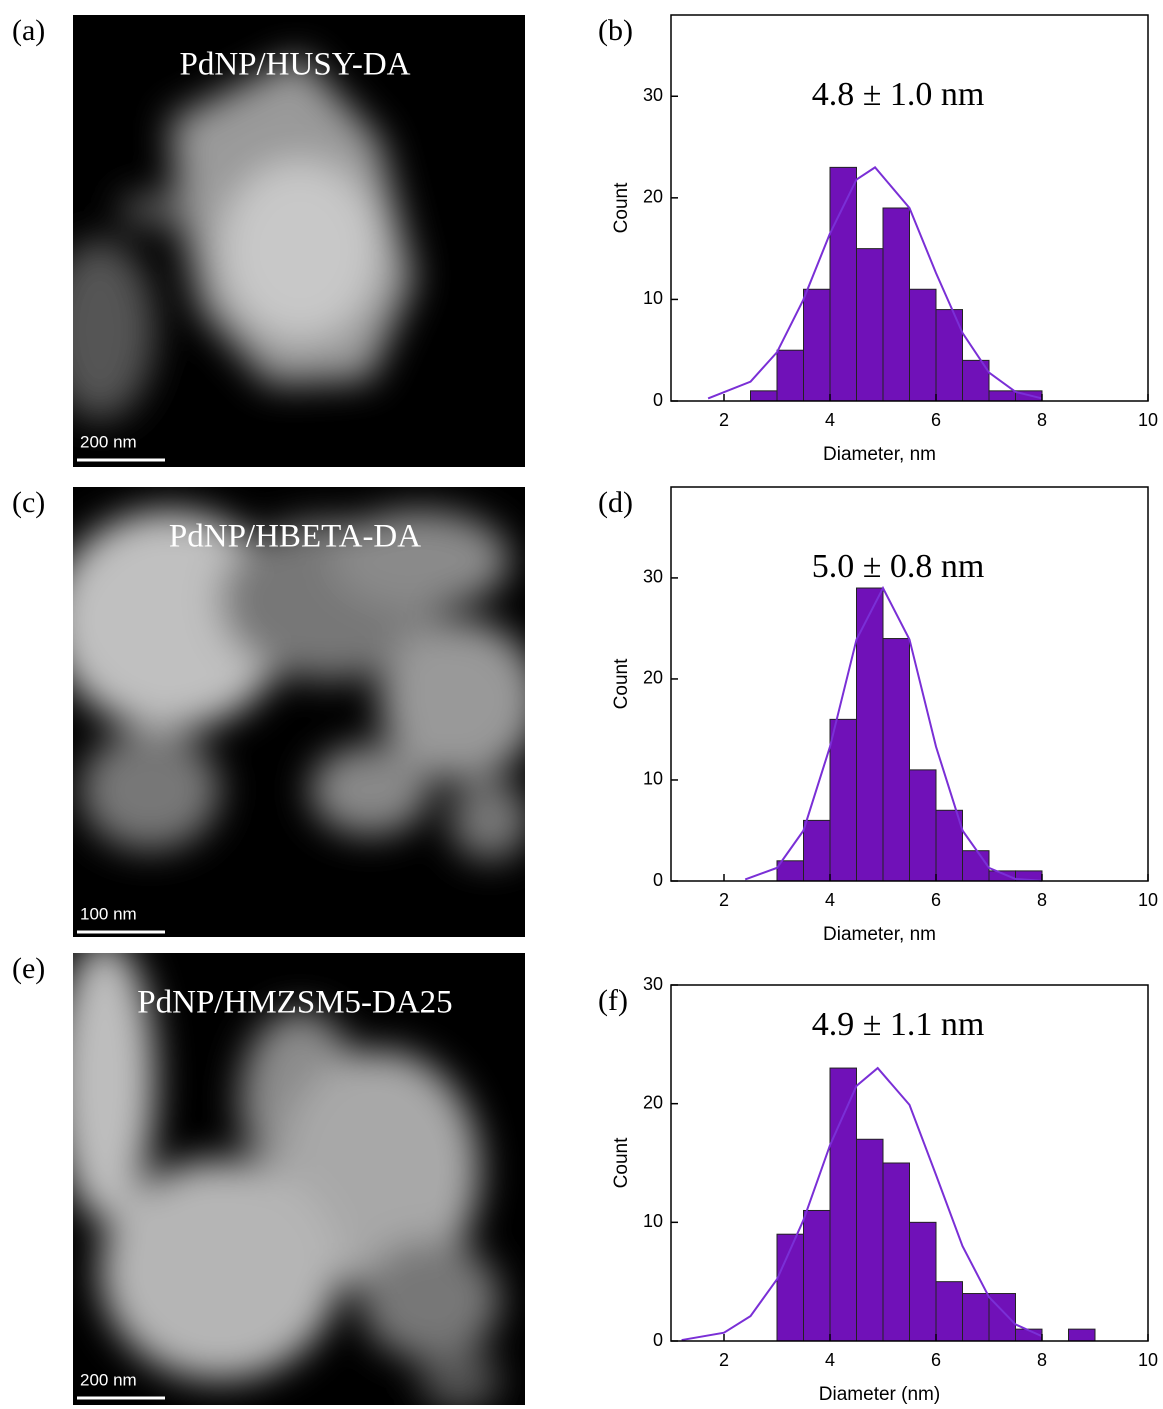 Image resolution: width=1163 pixels, height=1409 pixels. I want to click on chart-title: 5.0 ± 0.8 nm, so click(898, 566).